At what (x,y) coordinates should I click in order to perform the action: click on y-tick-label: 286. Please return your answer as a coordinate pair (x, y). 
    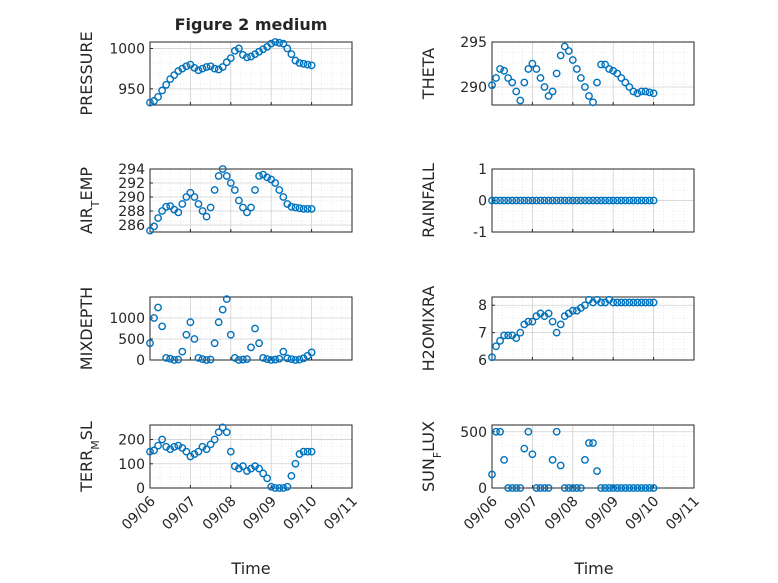
    Looking at the image, I should click on (131, 226).